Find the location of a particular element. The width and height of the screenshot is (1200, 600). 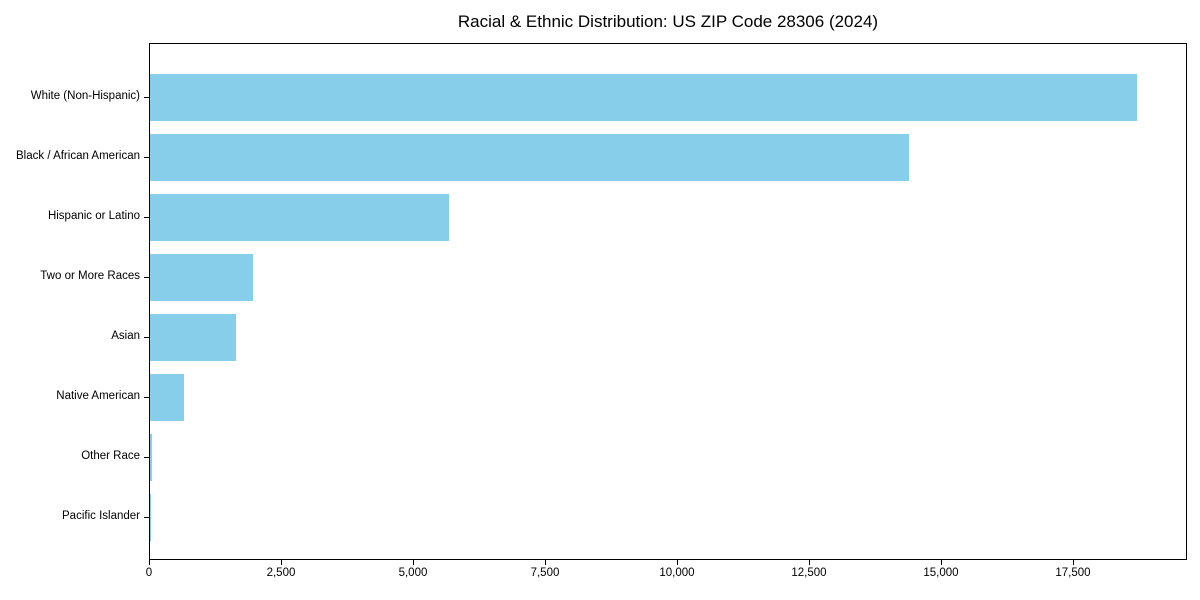

x-tick-label: 17,500 is located at coordinates (1073, 573).